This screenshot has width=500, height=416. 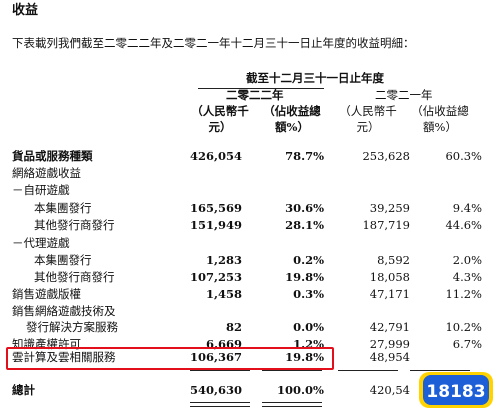 I want to click on row-cell-v4: 44.6%, so click(x=463, y=225).